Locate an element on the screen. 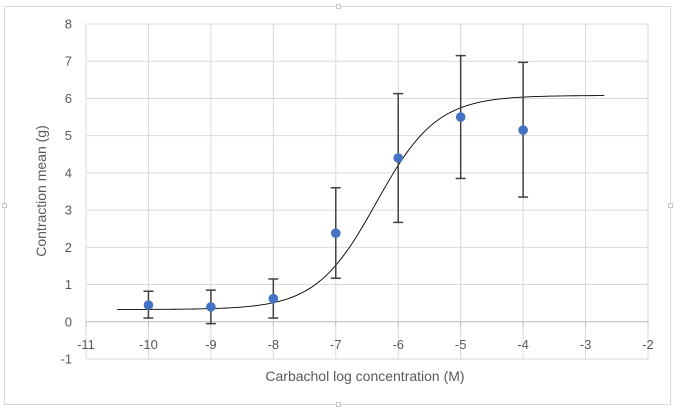 The image size is (680, 414). resize-handle-left is located at coordinates (4, 205).